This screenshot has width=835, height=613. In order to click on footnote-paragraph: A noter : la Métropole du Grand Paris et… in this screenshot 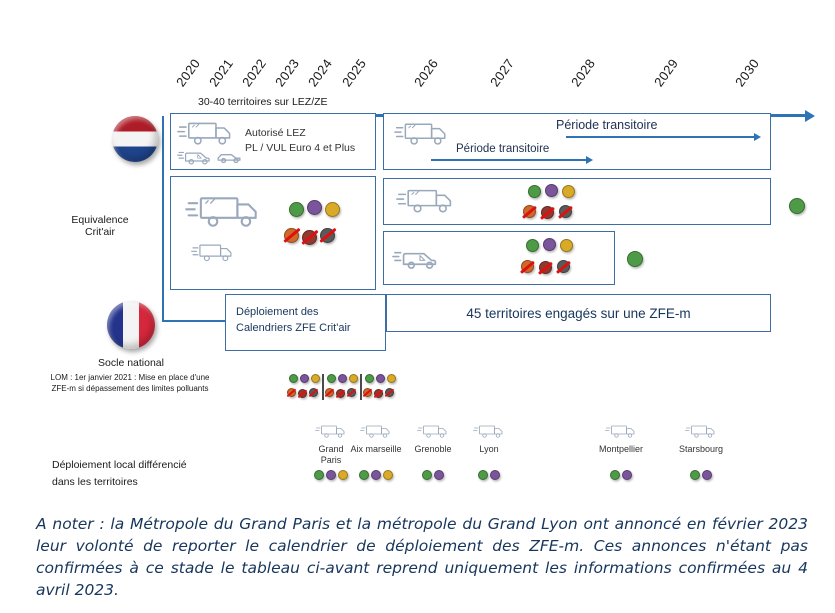, I will do `click(422, 557)`.